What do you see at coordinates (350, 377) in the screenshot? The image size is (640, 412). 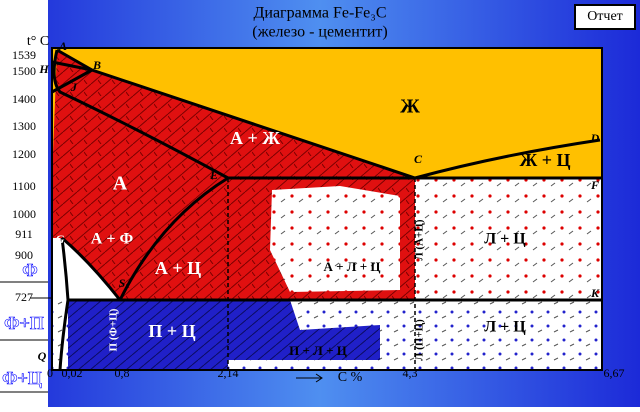 I see `x-unit: C %` at bounding box center [350, 377].